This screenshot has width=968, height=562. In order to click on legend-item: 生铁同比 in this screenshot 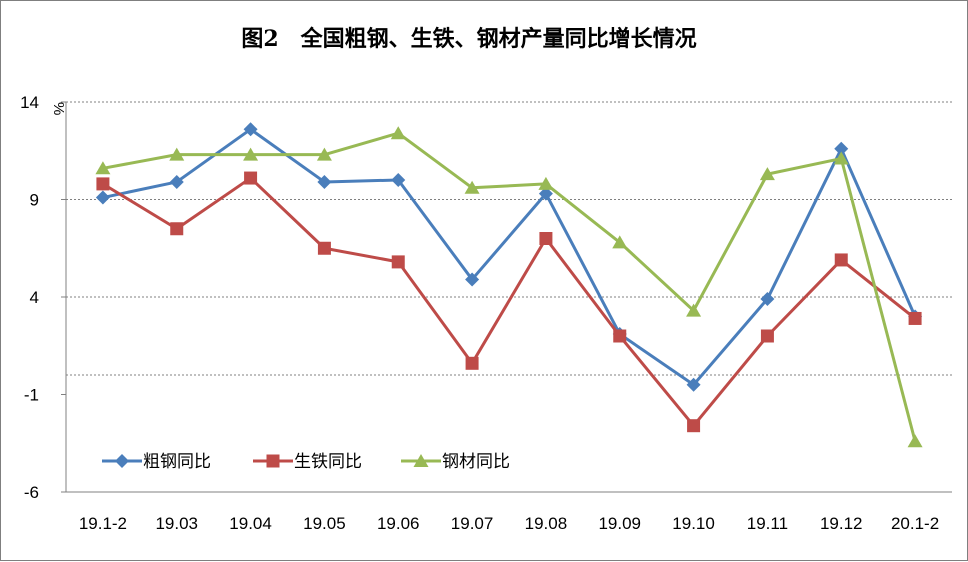, I will do `click(307, 462)`.